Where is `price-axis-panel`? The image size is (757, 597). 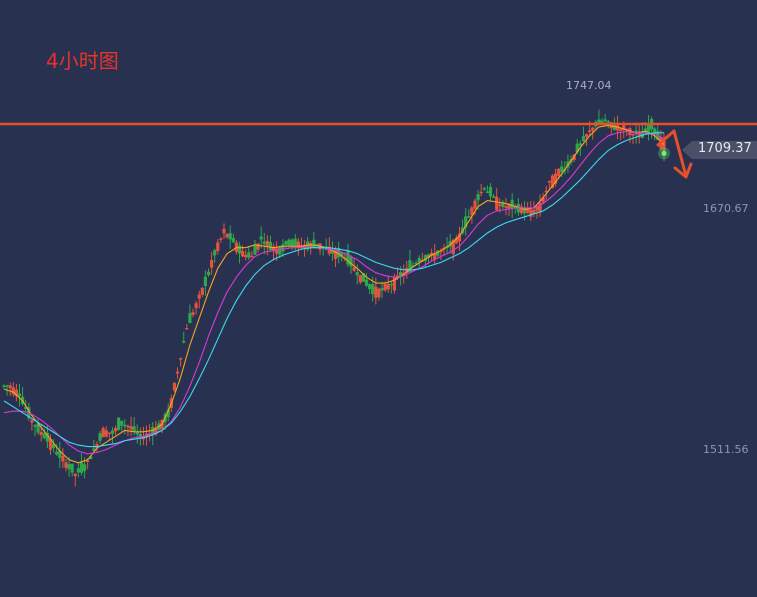
price-axis-panel is located at coordinates (723, 298).